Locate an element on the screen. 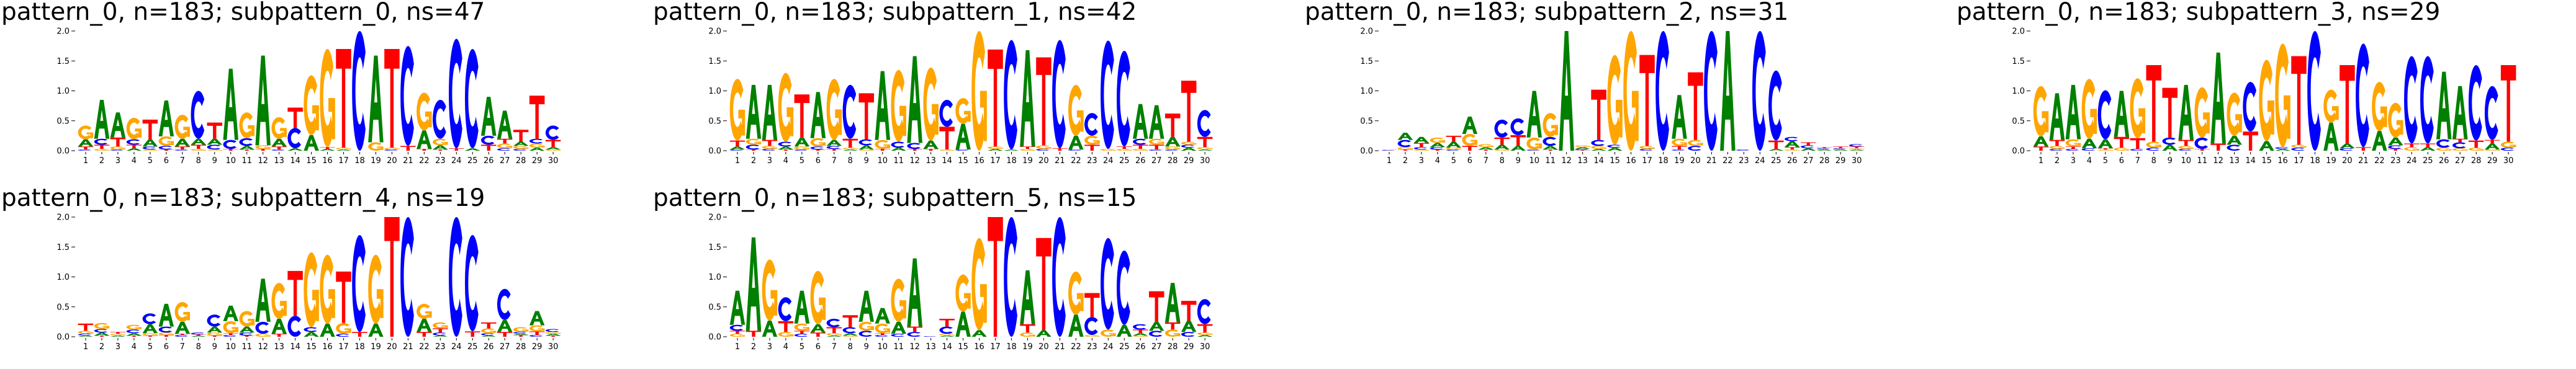 Image resolution: width=2576 pixels, height=369 pixels. x-tick-label: 4 is located at coordinates (2089, 161).